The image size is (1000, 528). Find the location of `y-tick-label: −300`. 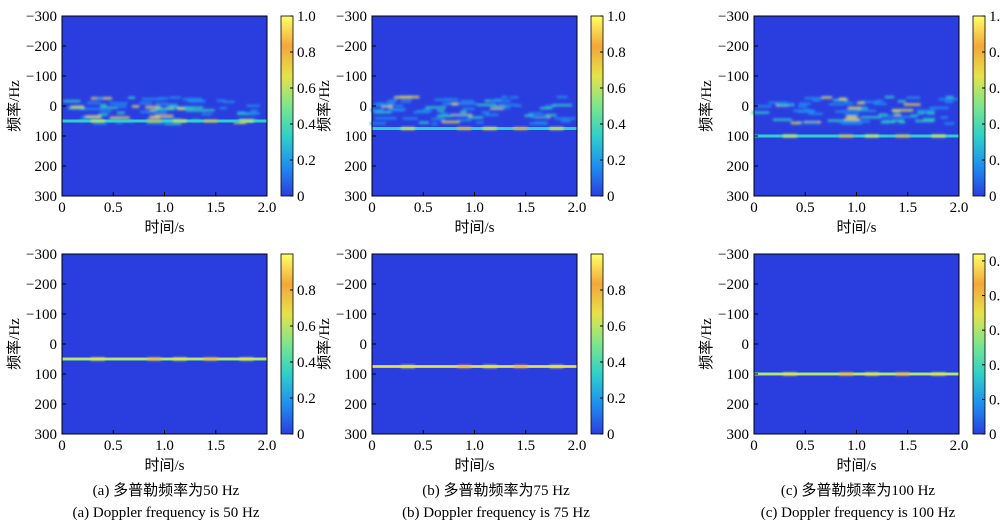

y-tick-label: −300 is located at coordinates (351, 17).